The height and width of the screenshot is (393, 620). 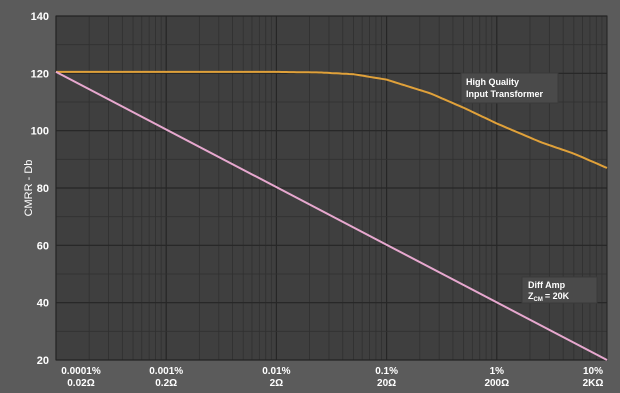 What do you see at coordinates (509, 88) in the screenshot?
I see `annotation-transformer: High Quality Input Transformer` at bounding box center [509, 88].